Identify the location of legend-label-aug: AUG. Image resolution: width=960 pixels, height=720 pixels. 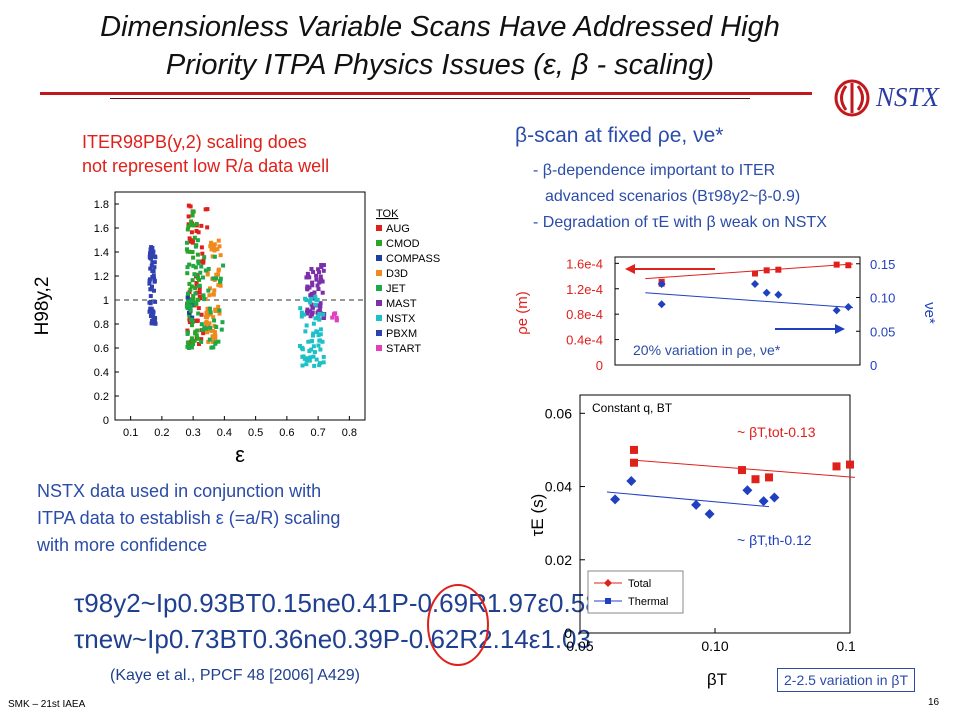
(398, 229).